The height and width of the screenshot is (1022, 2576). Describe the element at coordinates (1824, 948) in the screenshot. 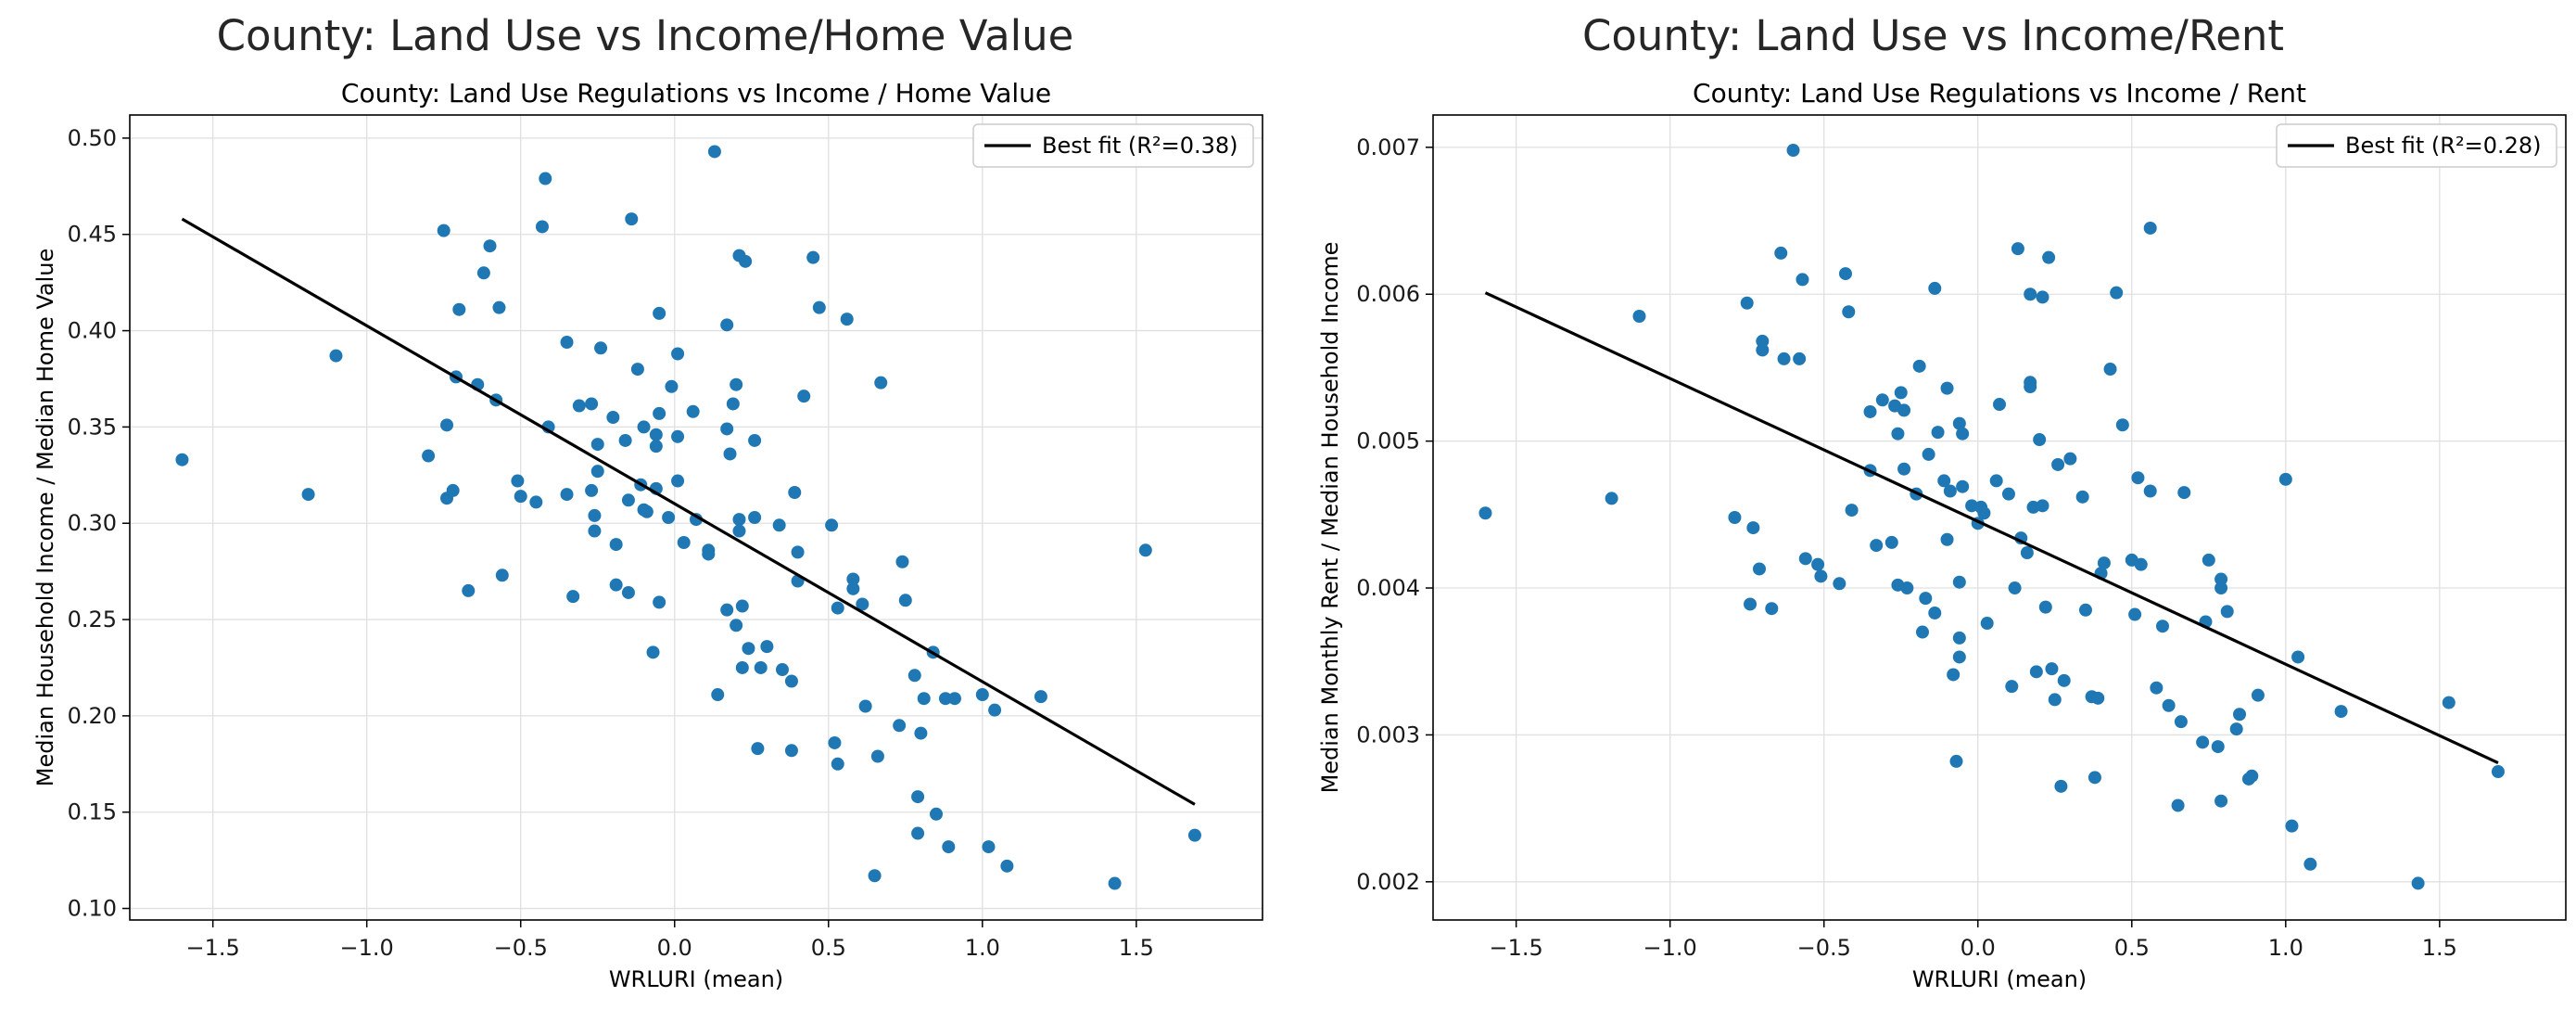

I see `chart2-x-tick-label: −0.5` at that location.